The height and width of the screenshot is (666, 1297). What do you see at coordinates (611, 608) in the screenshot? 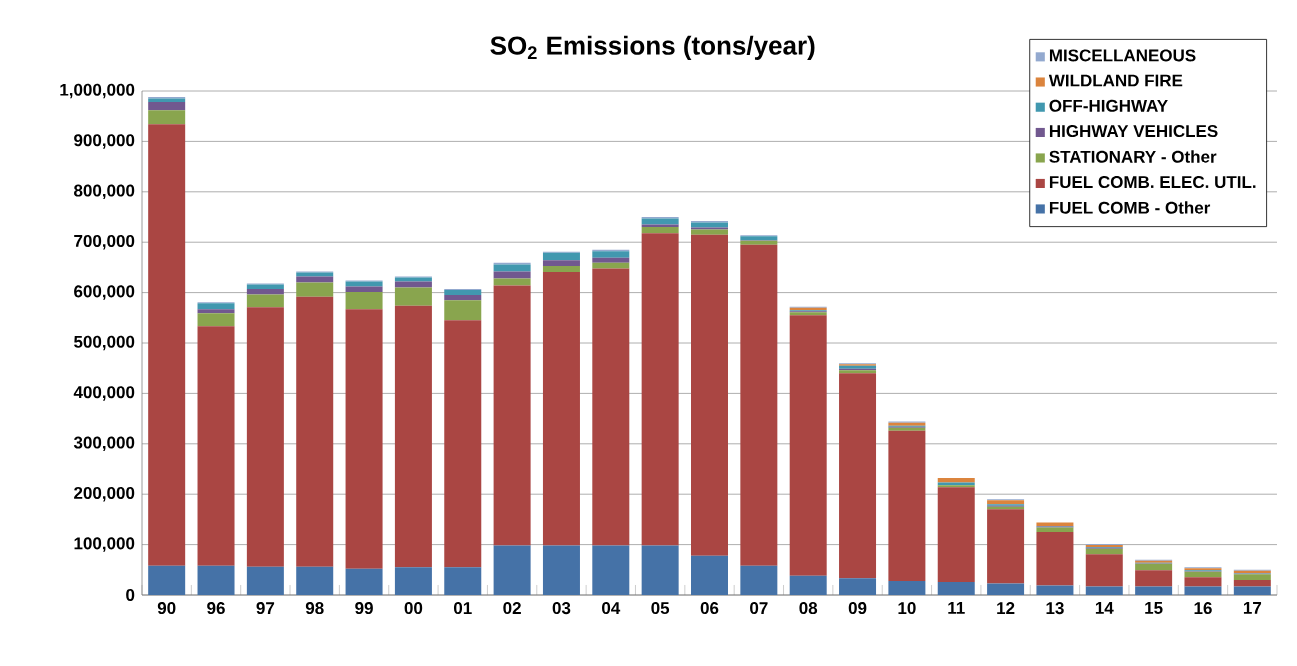
I see `x-tick-label: 04` at bounding box center [611, 608].